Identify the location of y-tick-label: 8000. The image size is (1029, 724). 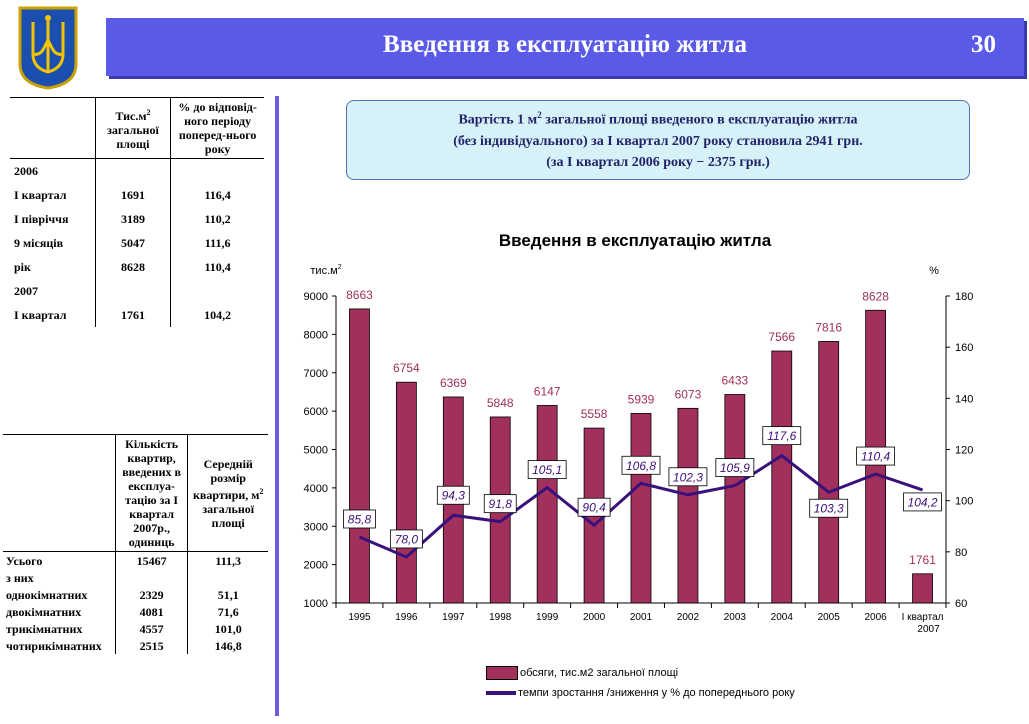
(316, 335).